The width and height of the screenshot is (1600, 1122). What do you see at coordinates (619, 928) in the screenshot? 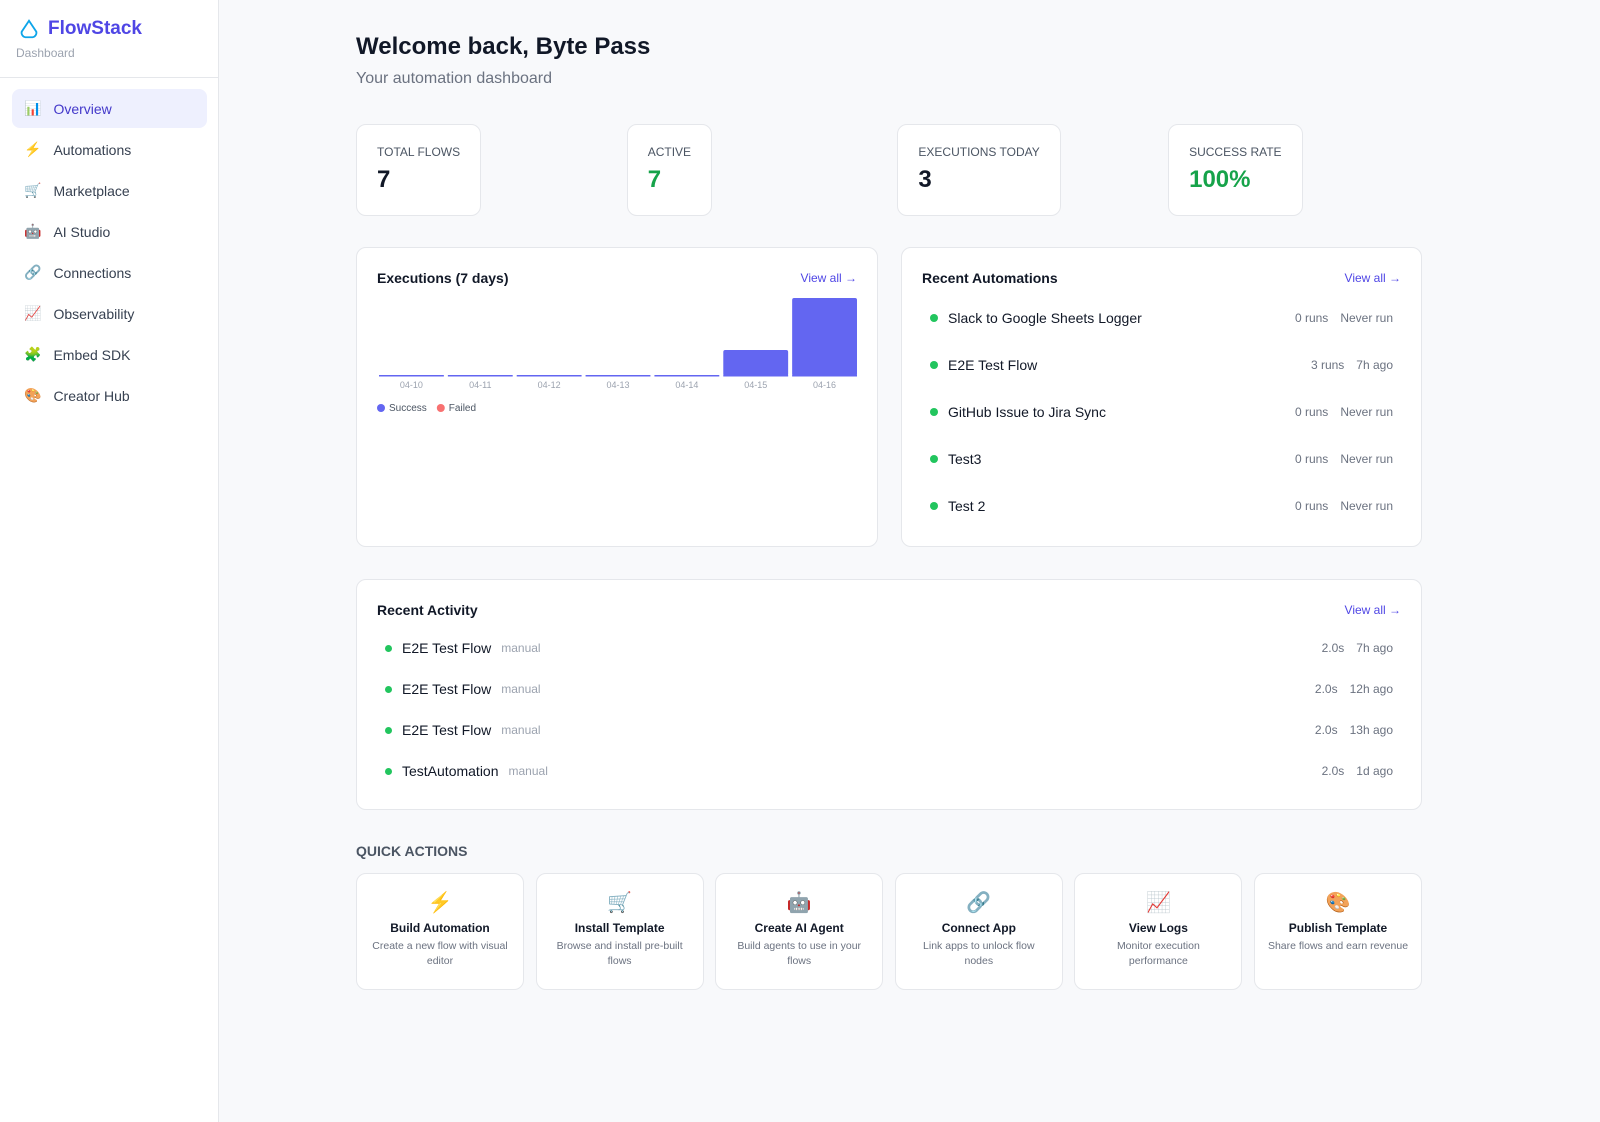
I see `action-title: Install Template` at bounding box center [619, 928].